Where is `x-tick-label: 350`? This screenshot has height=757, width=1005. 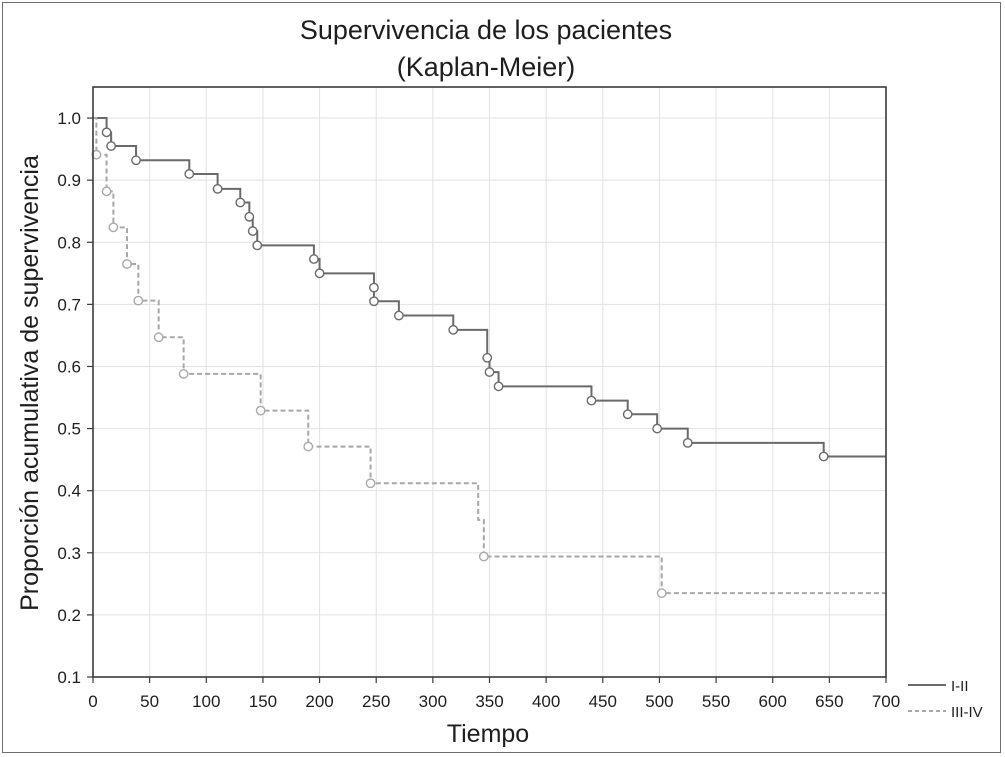
x-tick-label: 350 is located at coordinates (489, 701).